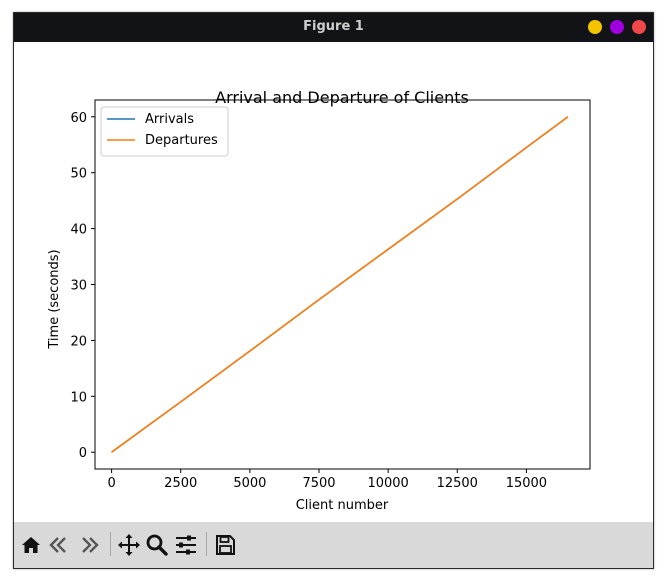 The height and width of the screenshot is (585, 668). I want to click on home-icon, so click(31, 545).